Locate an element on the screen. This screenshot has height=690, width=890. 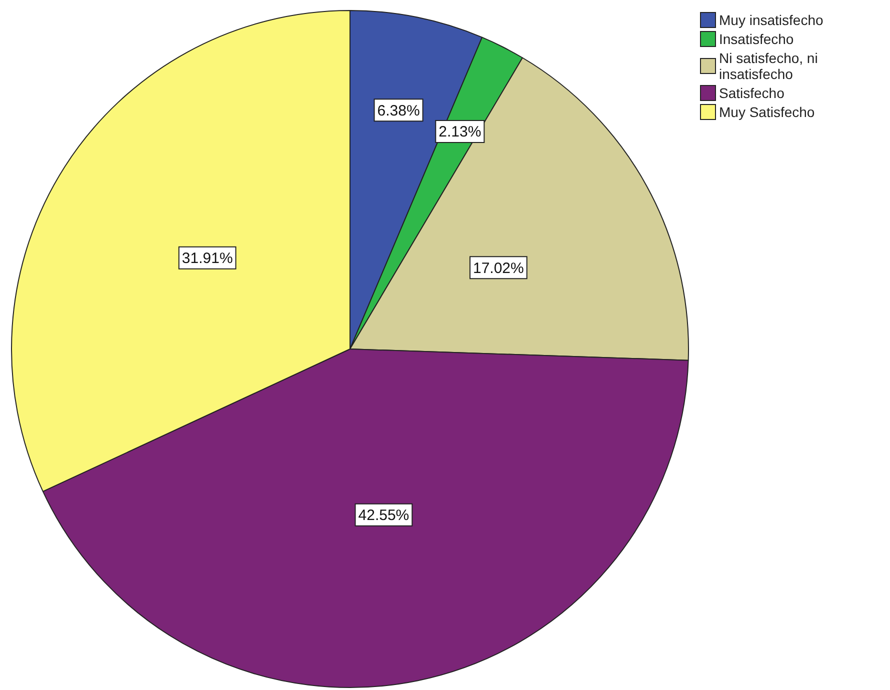
legend-label: Satisfecho is located at coordinates (751, 93).